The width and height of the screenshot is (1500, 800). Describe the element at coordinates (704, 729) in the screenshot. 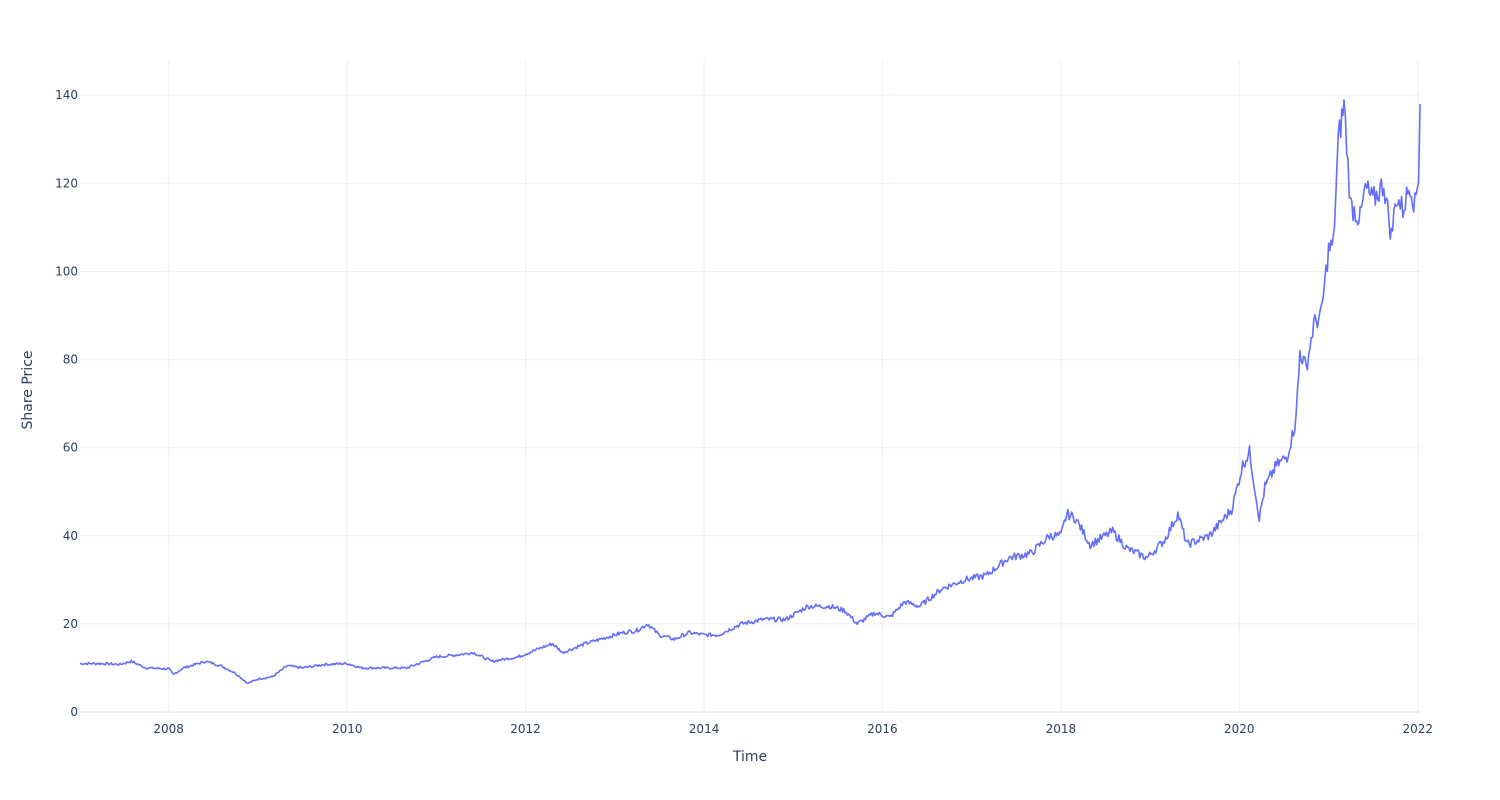

I see `x-tick-label: 2014` at that location.